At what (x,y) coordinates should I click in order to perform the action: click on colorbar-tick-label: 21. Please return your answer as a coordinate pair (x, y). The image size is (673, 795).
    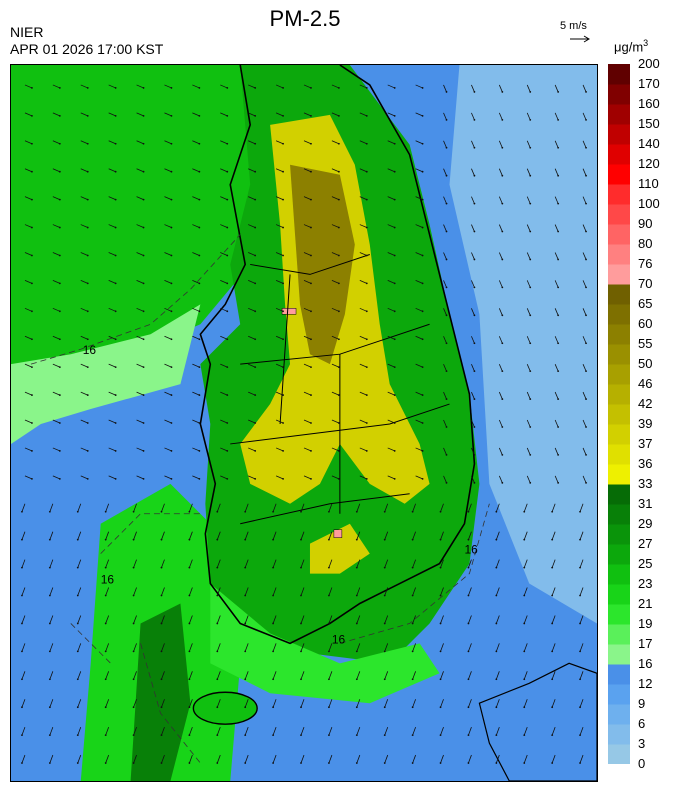
    Looking at the image, I should click on (645, 603).